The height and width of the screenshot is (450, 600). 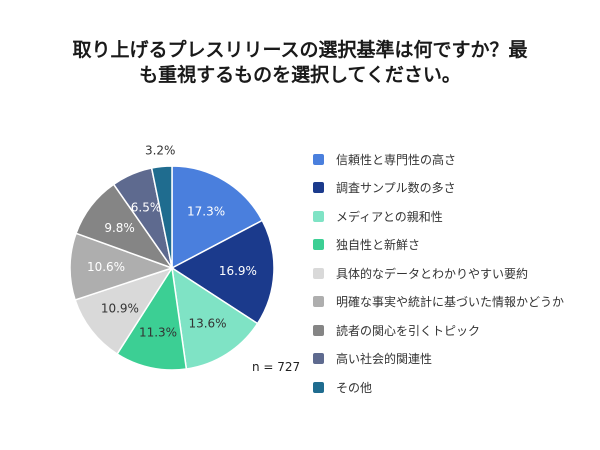 What do you see at coordinates (378, 245) in the screenshot?
I see `legend-label: 独自性と新鮮さ` at bounding box center [378, 245].